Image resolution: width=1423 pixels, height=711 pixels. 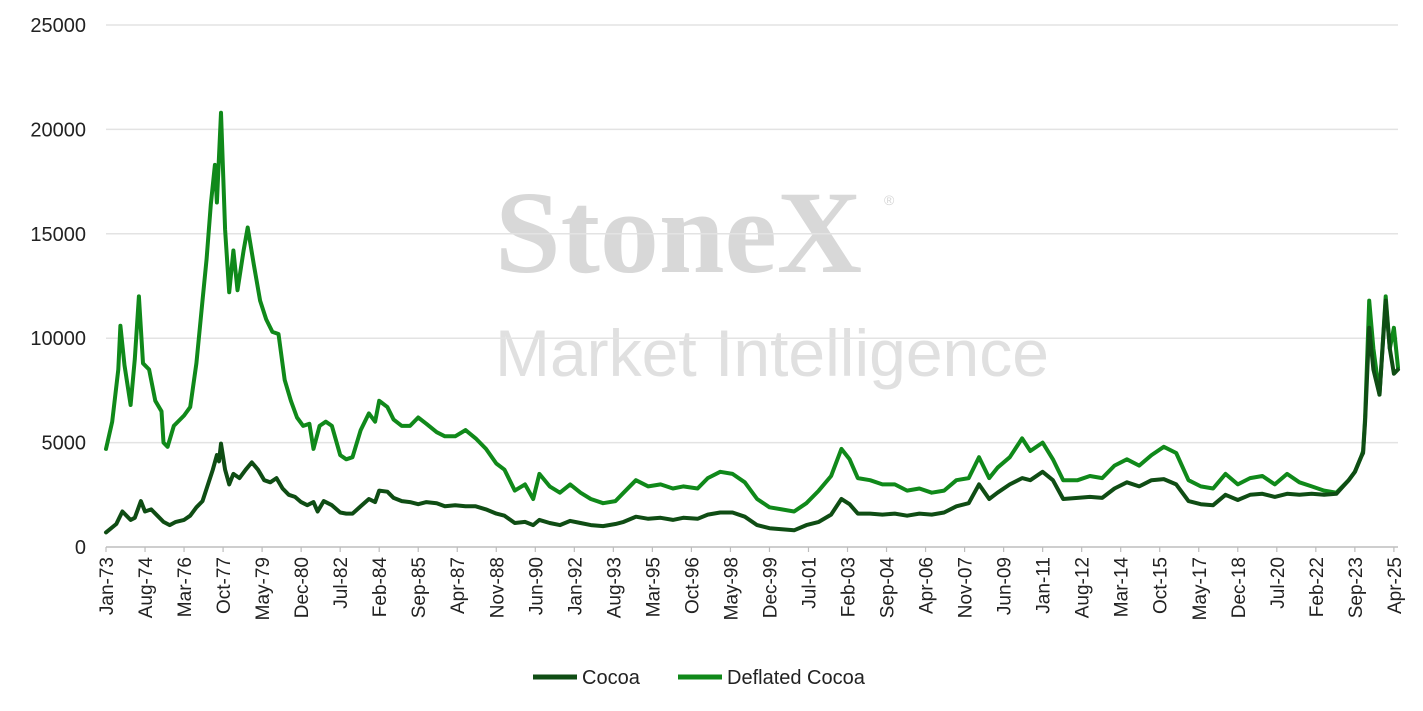 I want to click on x-tick-label: Mar-76, so click(x=185, y=587).